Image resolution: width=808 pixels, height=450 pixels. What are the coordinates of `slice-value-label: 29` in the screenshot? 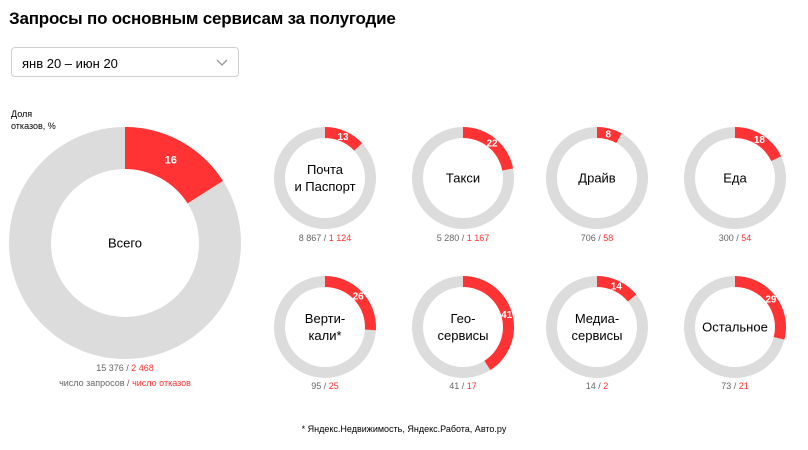 It's located at (771, 300).